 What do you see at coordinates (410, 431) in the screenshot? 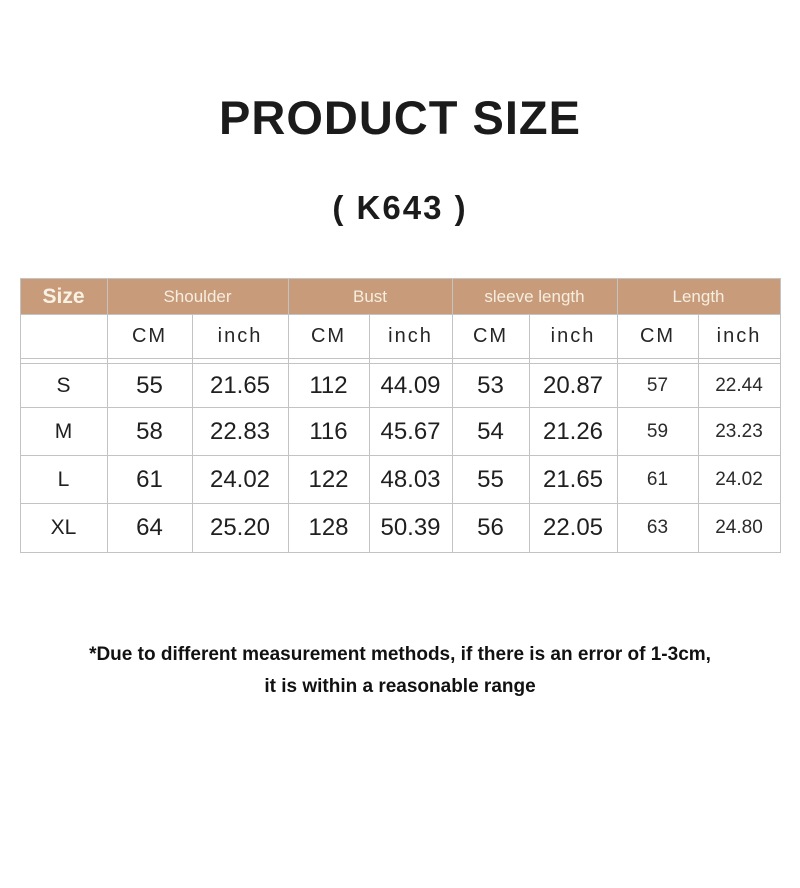
I see `value-cell: 45.67` at bounding box center [410, 431].